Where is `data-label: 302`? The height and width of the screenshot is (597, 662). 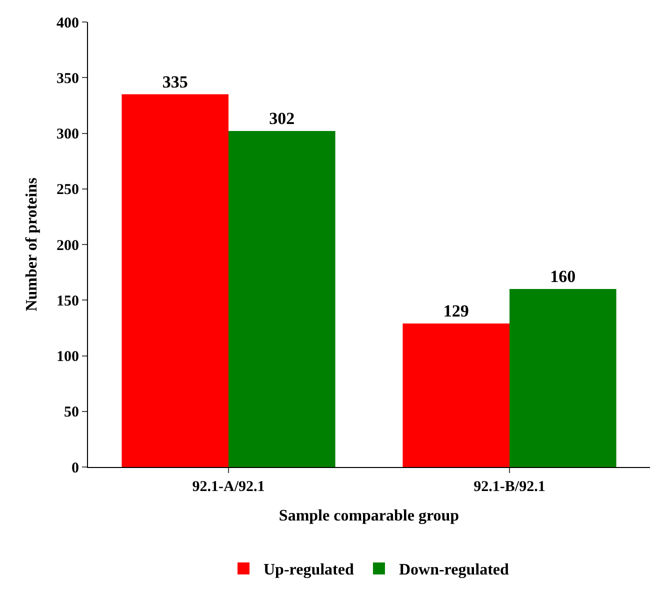 data-label: 302 is located at coordinates (282, 118).